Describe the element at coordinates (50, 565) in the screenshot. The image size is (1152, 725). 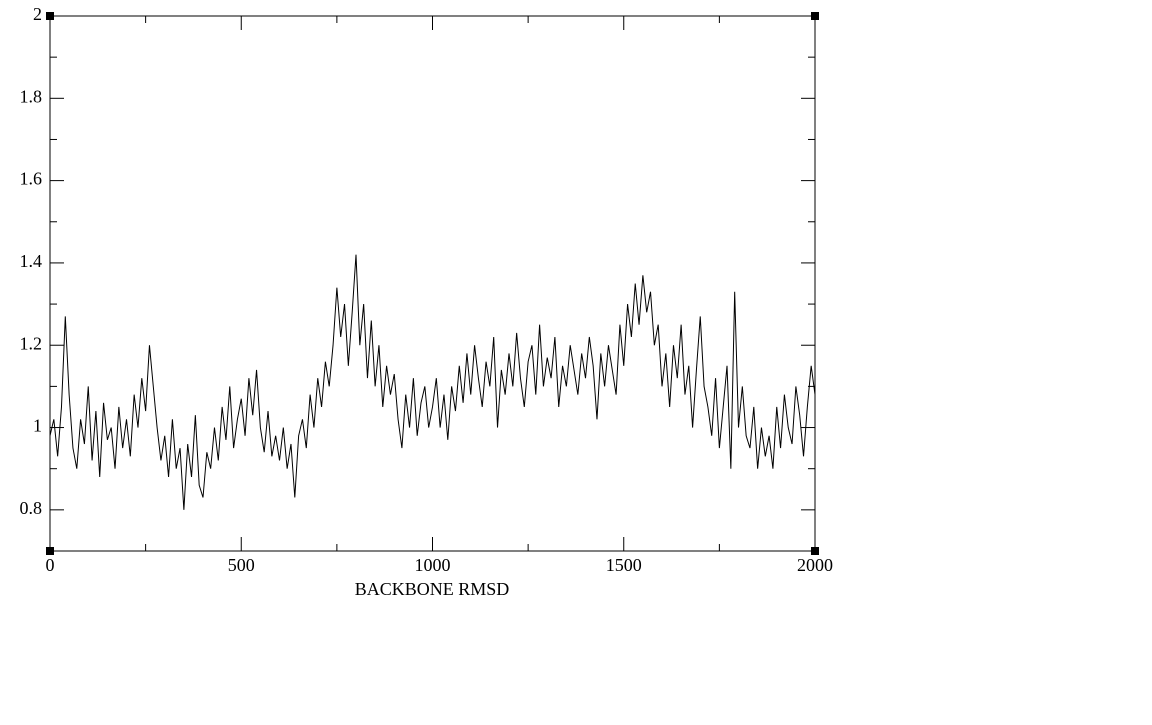
I see `x-tick-label: 0` at that location.